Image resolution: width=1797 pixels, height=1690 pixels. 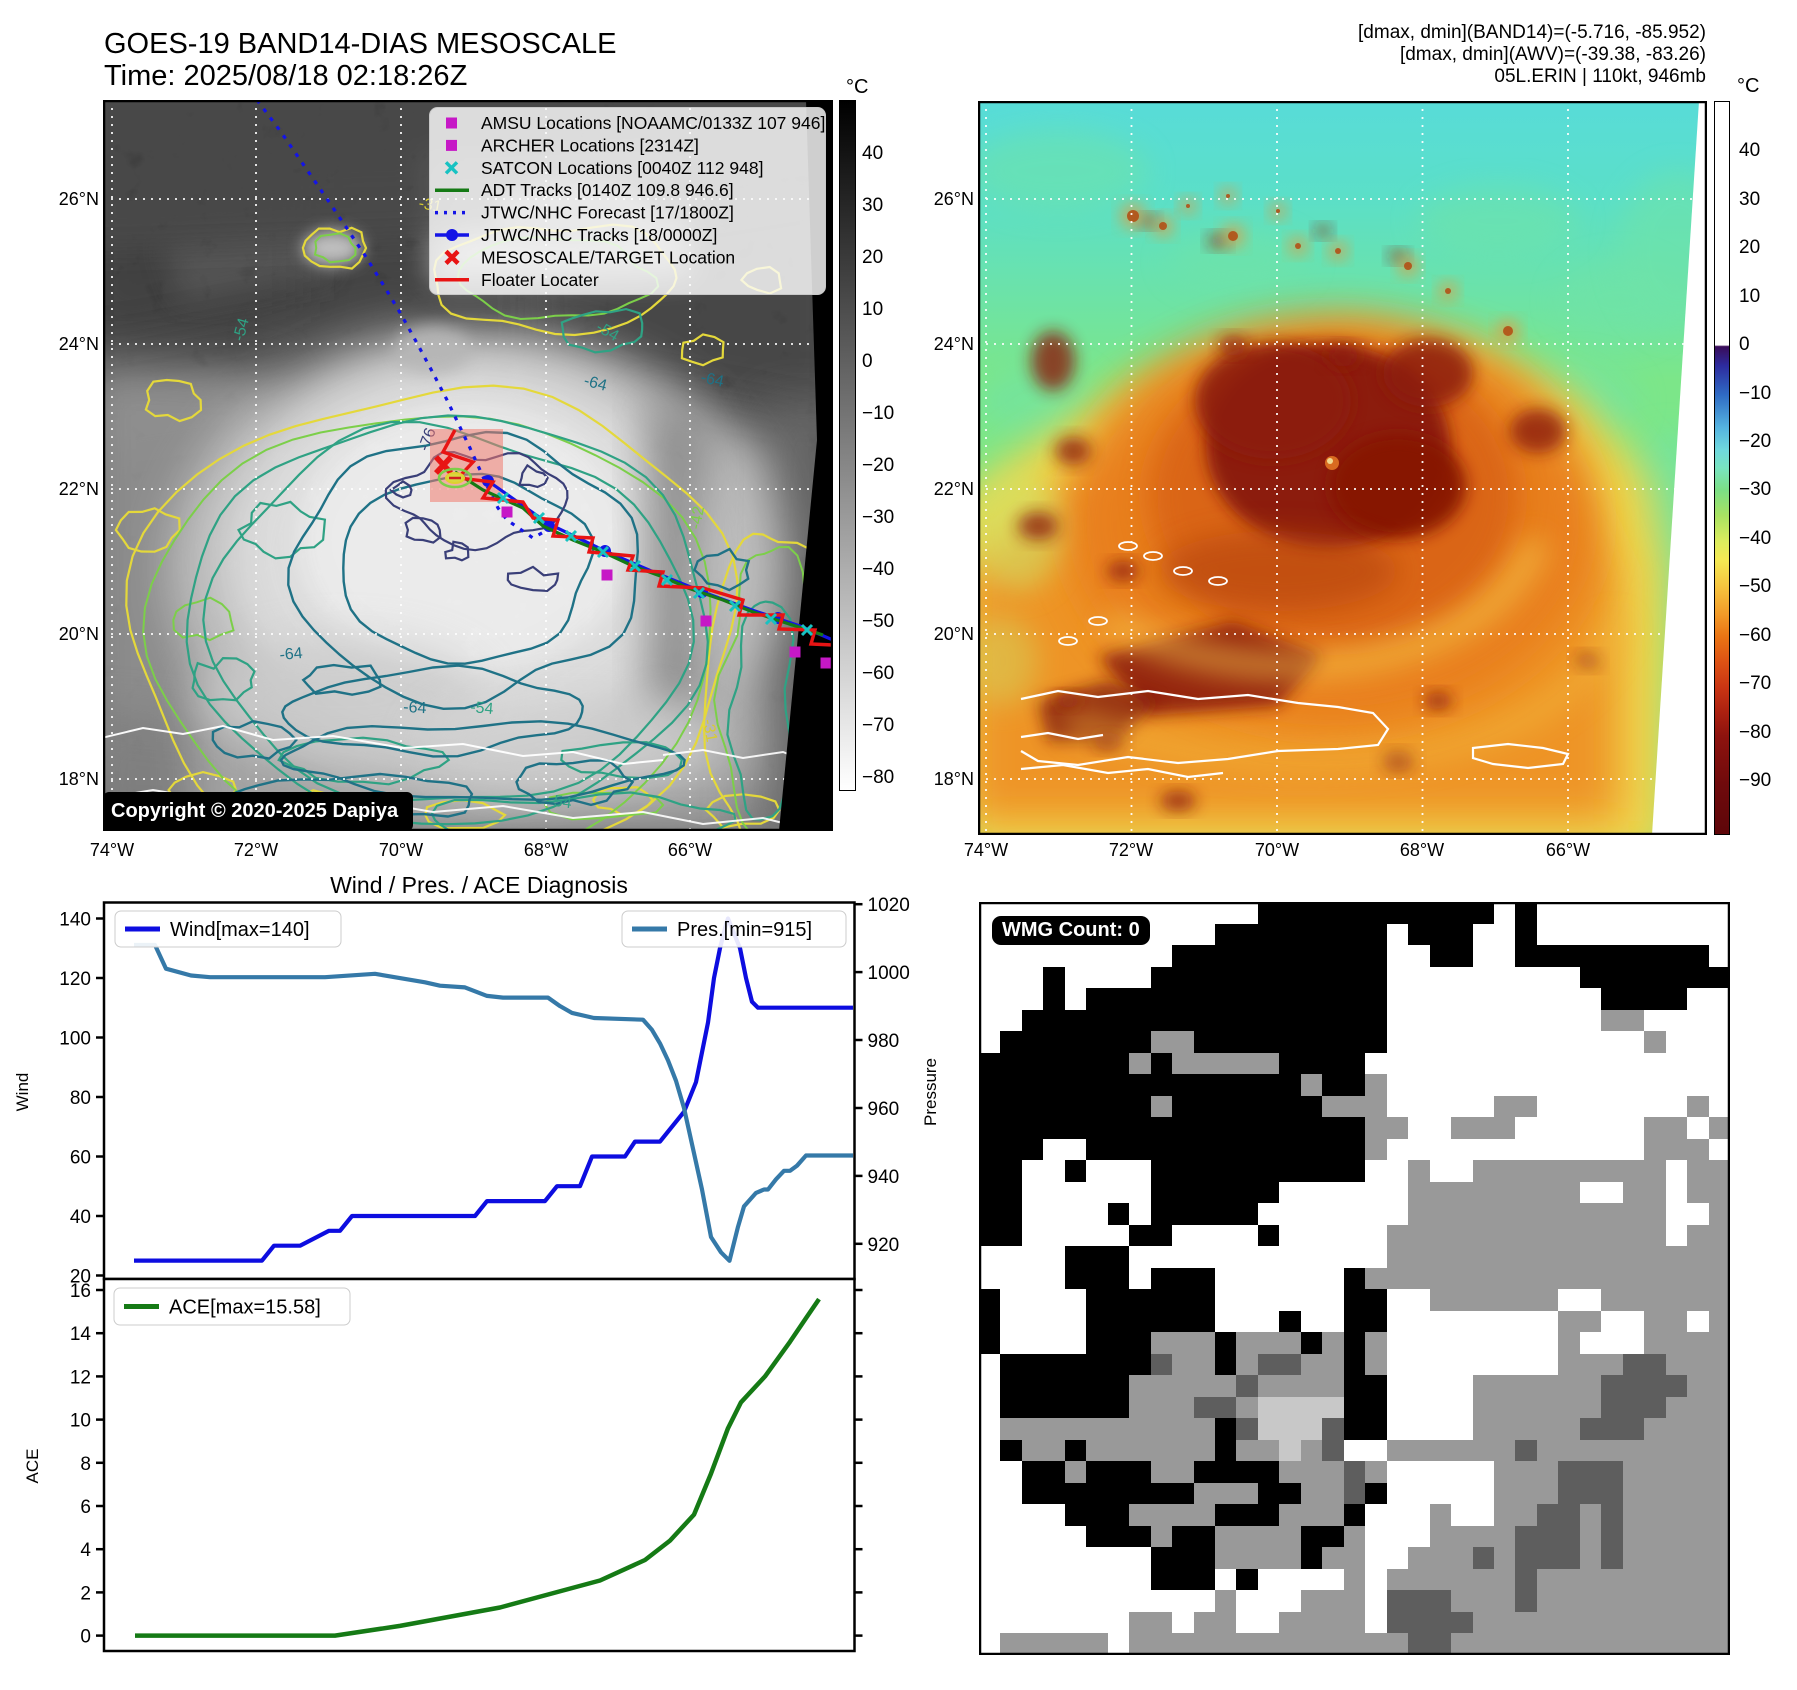 I want to click on svg-text: 1020, so click(x=889, y=905).